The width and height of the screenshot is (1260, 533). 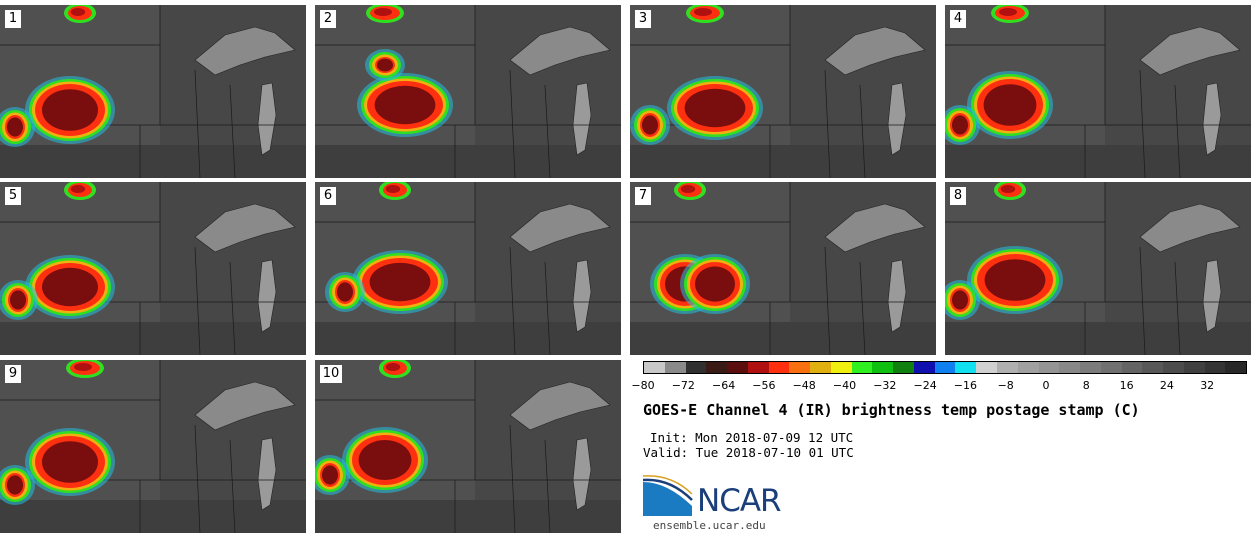 I want to click on colorbar, so click(x=945, y=367).